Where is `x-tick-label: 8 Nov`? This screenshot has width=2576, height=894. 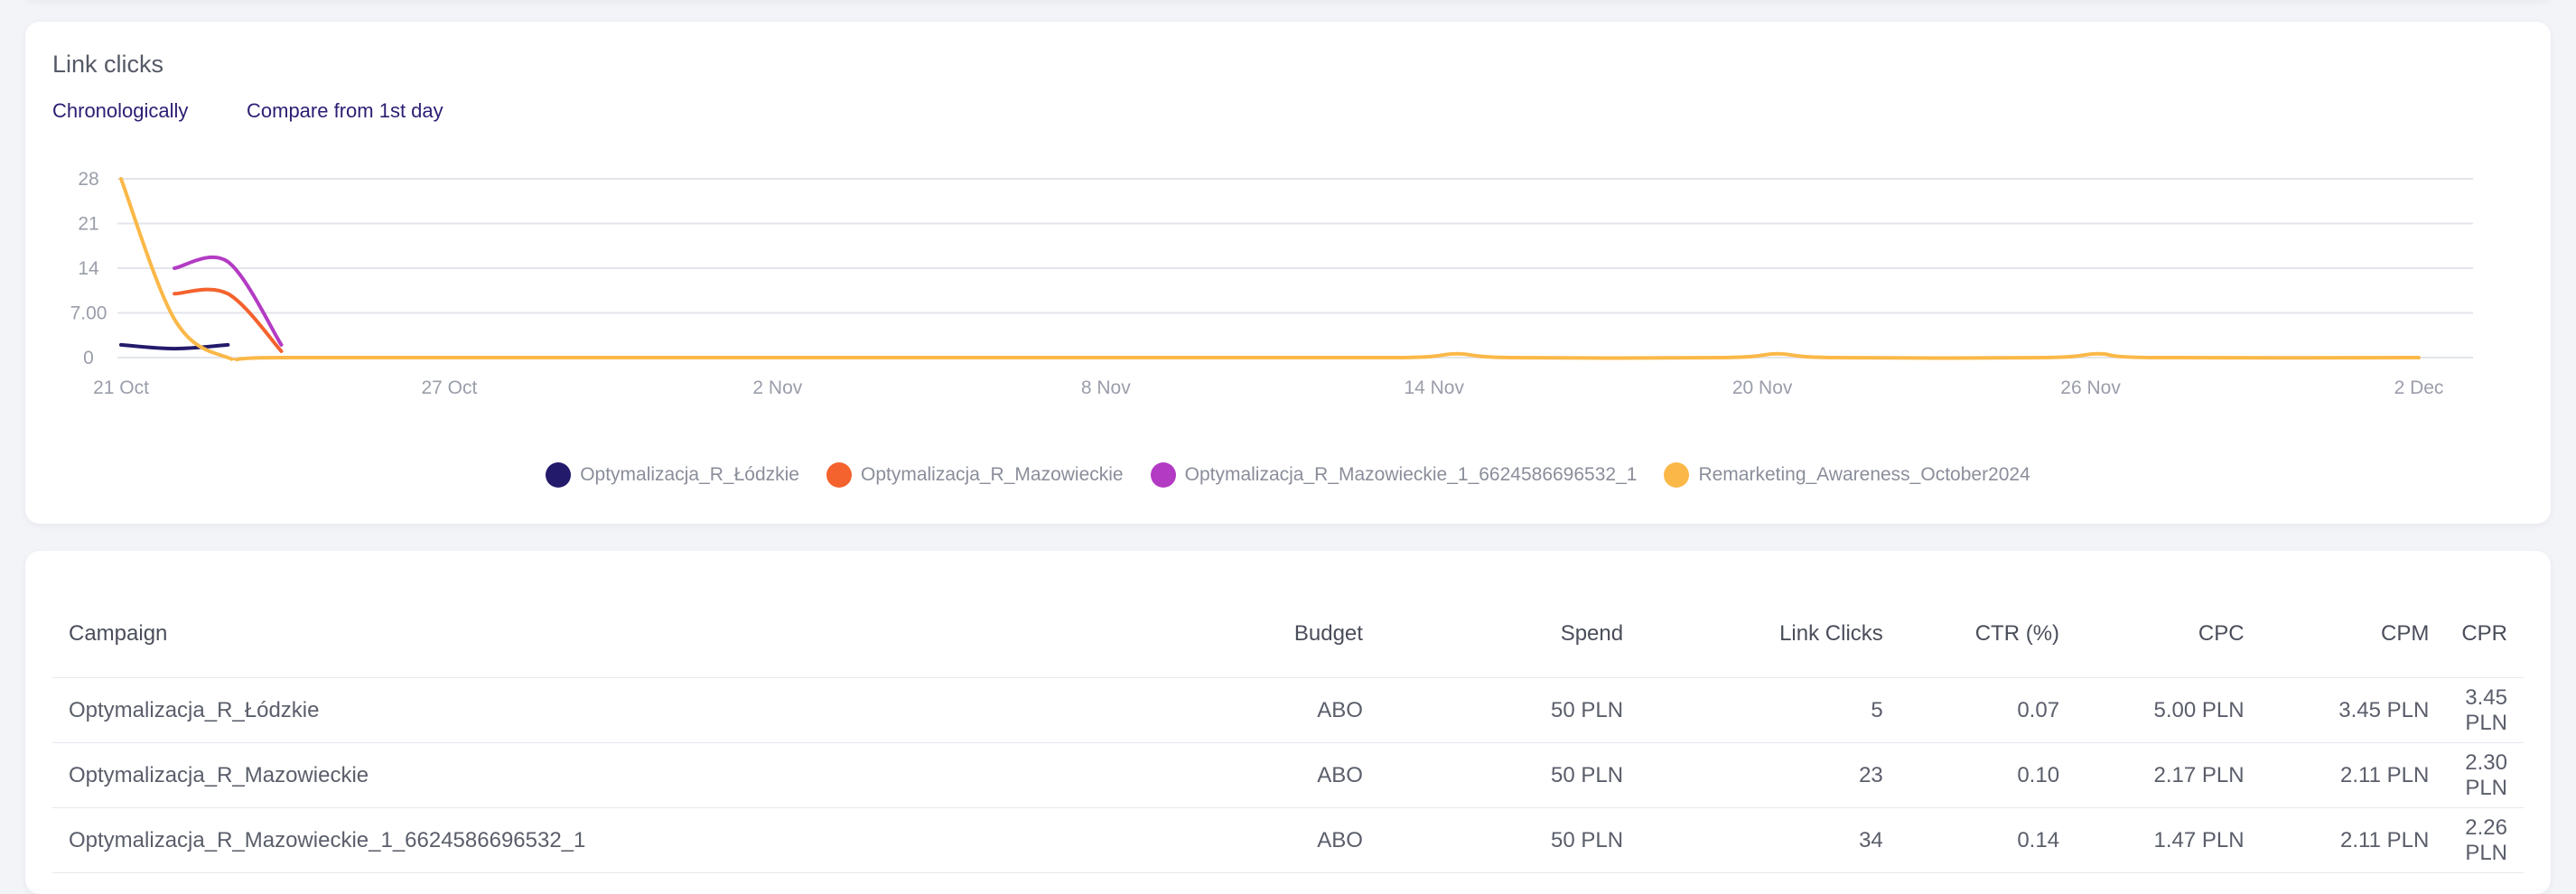
x-tick-label: 8 Nov is located at coordinates (1106, 388).